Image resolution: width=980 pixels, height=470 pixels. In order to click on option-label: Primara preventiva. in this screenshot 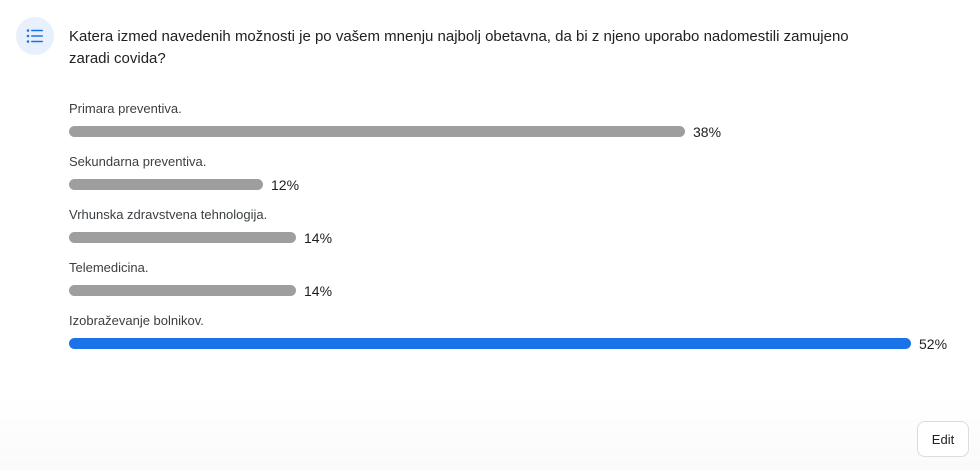, I will do `click(125, 108)`.